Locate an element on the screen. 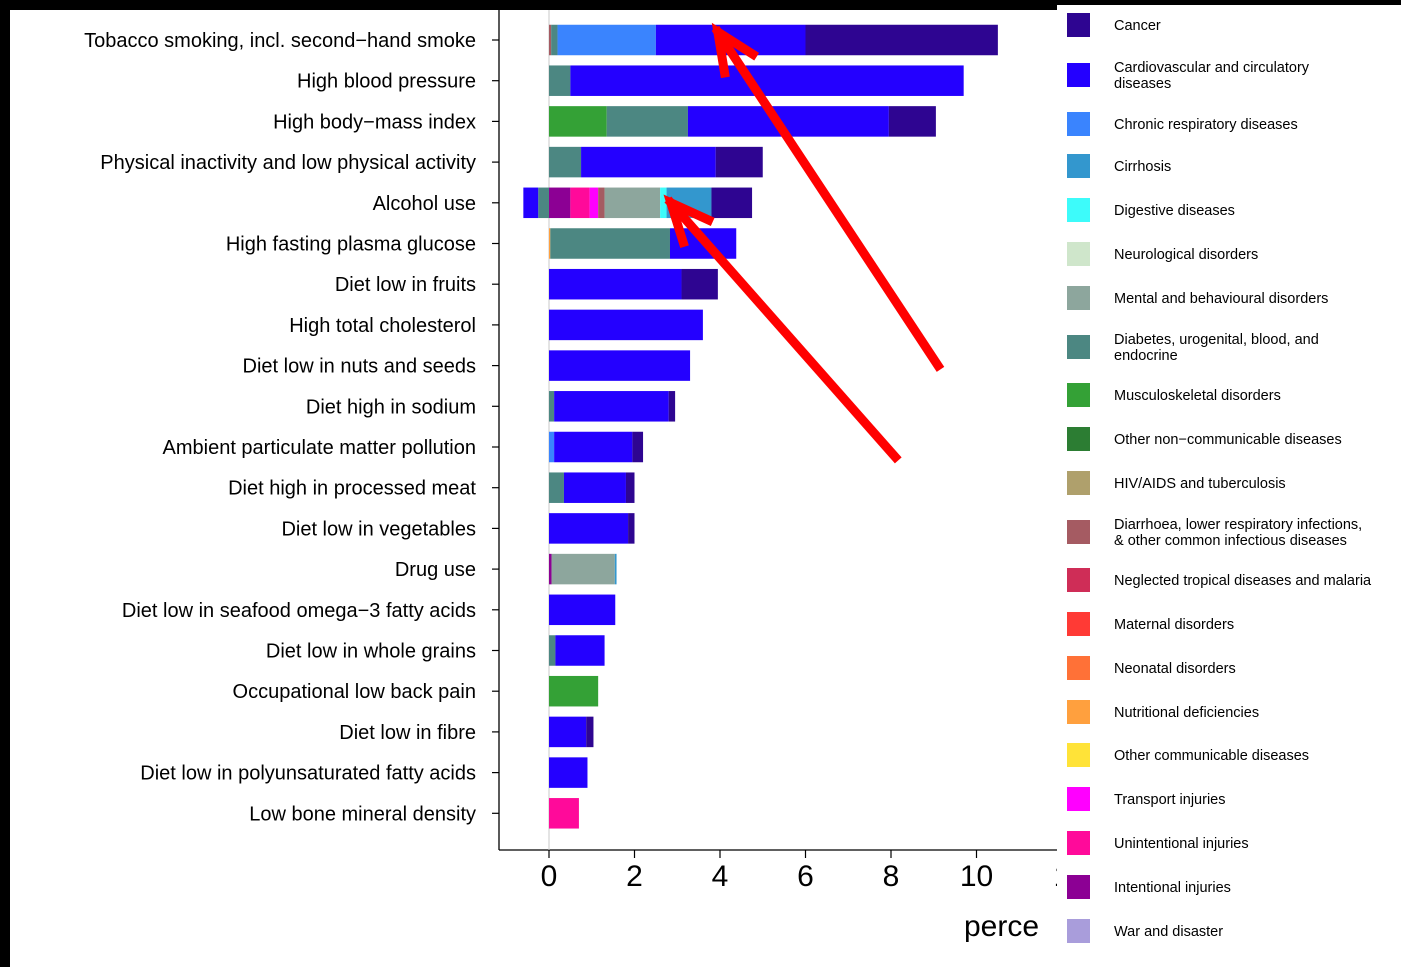 The width and height of the screenshot is (1401, 967). x-axis-title: perce is located at coordinates (1001, 926).